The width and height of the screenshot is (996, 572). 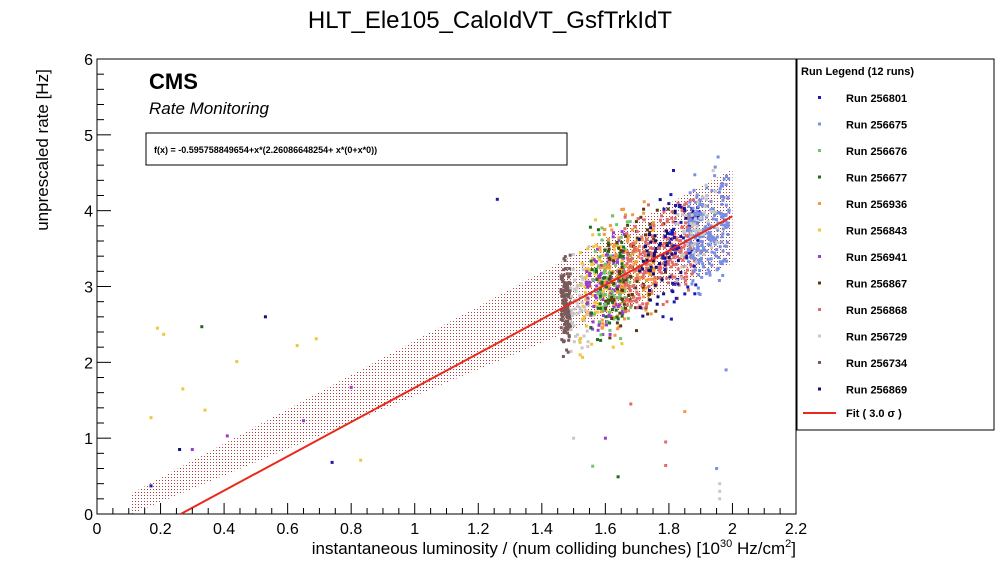 What do you see at coordinates (414, 529) in the screenshot?
I see `x-tick-label: 1` at bounding box center [414, 529].